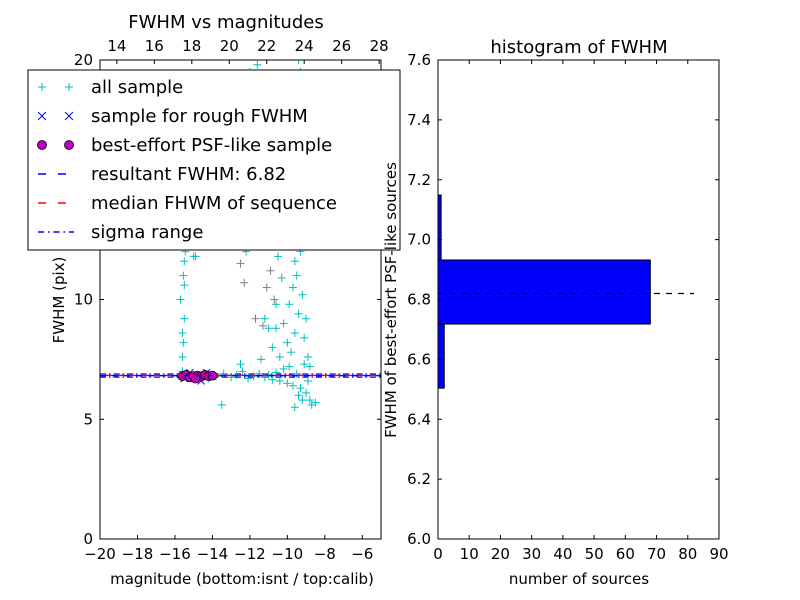 The width and height of the screenshot is (800, 600). What do you see at coordinates (88, 419) in the screenshot?
I see `y-tick-label: 5` at bounding box center [88, 419].